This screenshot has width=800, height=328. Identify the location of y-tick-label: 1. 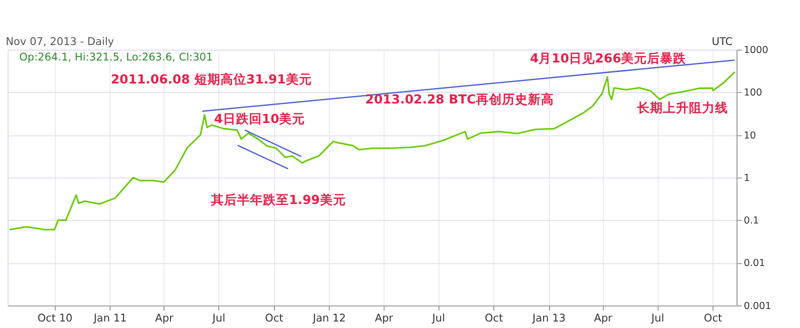
(747, 178).